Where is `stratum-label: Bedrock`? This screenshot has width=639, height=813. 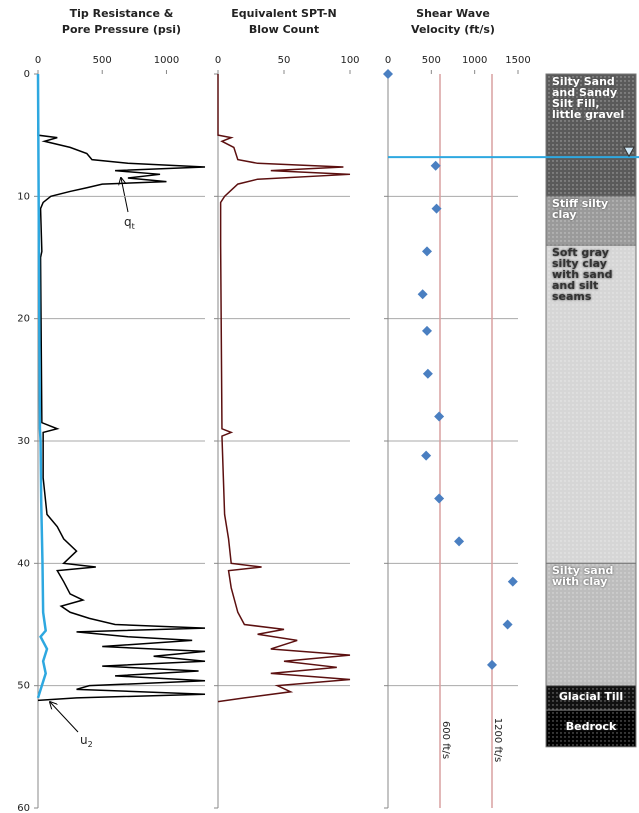
stratum-label: Bedrock is located at coordinates (591, 727).